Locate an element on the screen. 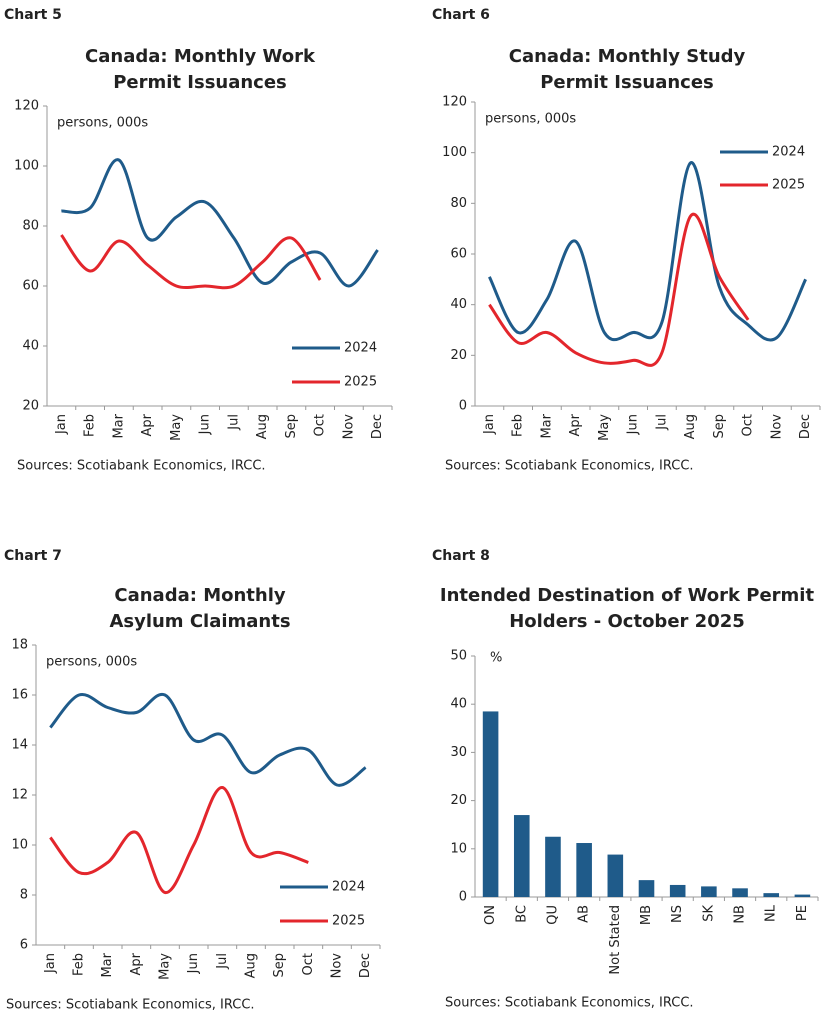 The width and height of the screenshot is (828, 1027). x-tick-label: NL is located at coordinates (771, 913).